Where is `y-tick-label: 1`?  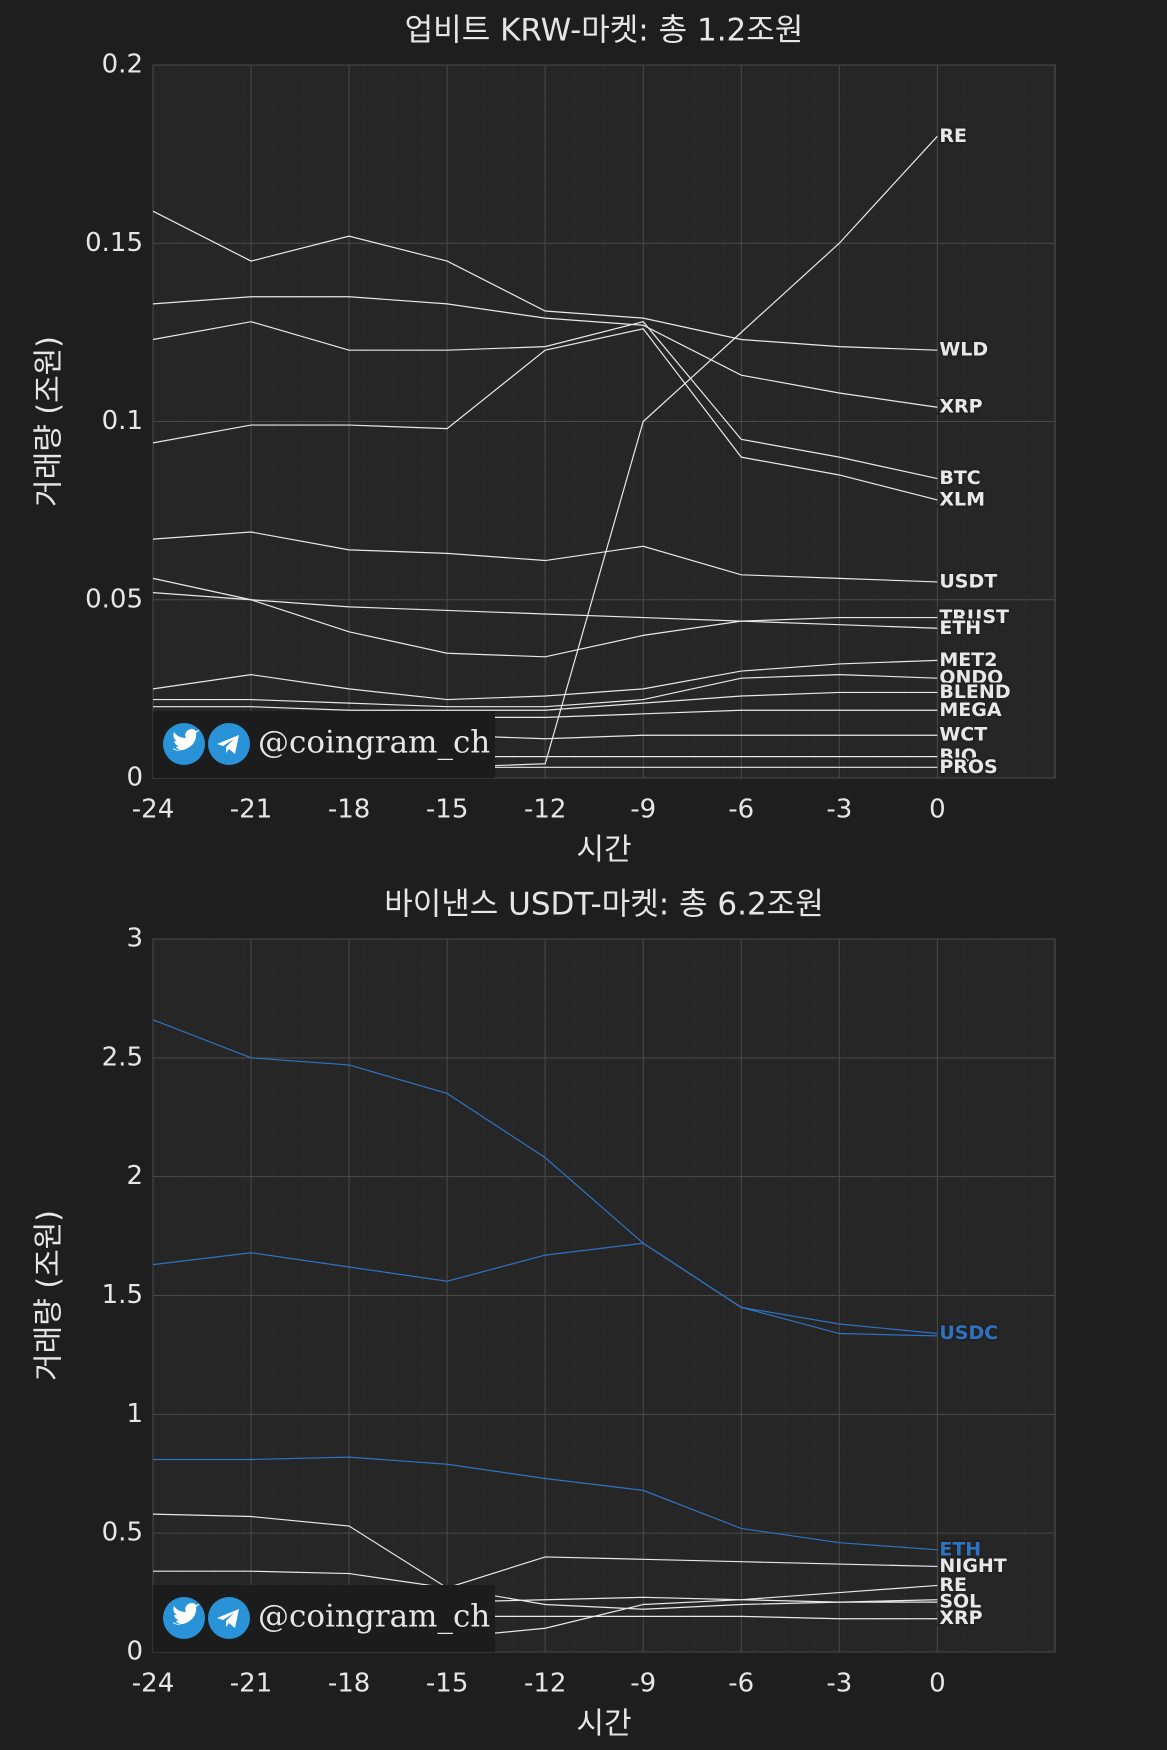 y-tick-label: 1 is located at coordinates (134, 1414).